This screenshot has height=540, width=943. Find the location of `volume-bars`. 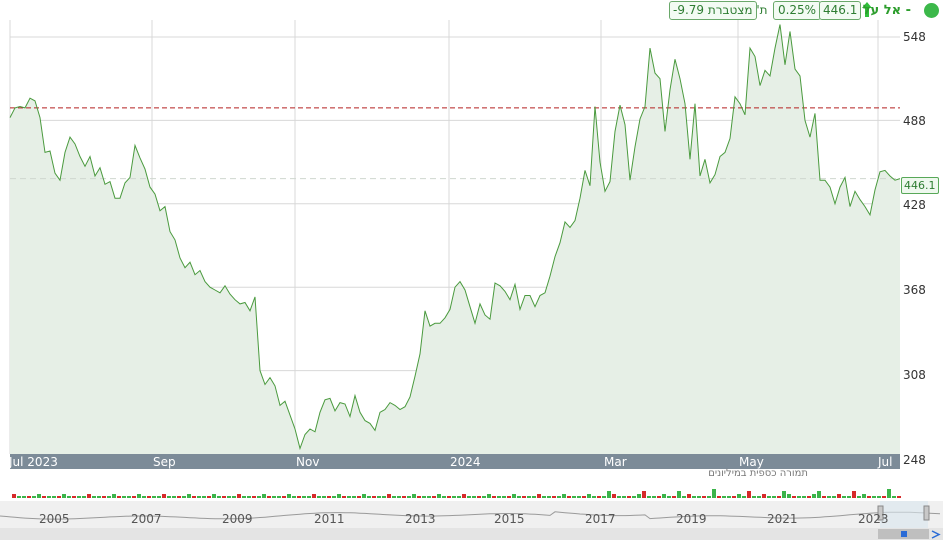

volume-bars is located at coordinates (456, 493).